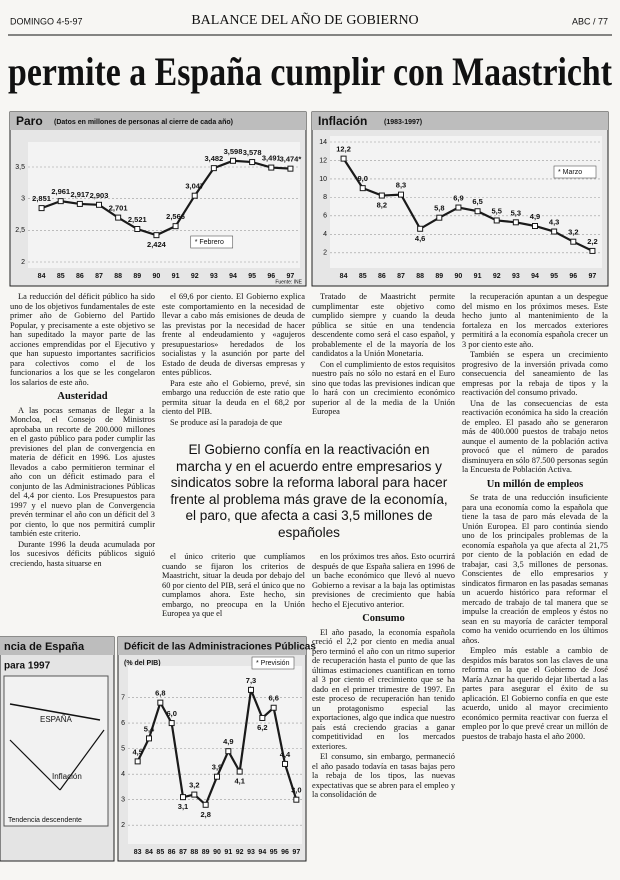  I want to click on value-label: 3,1, so click(183, 806).